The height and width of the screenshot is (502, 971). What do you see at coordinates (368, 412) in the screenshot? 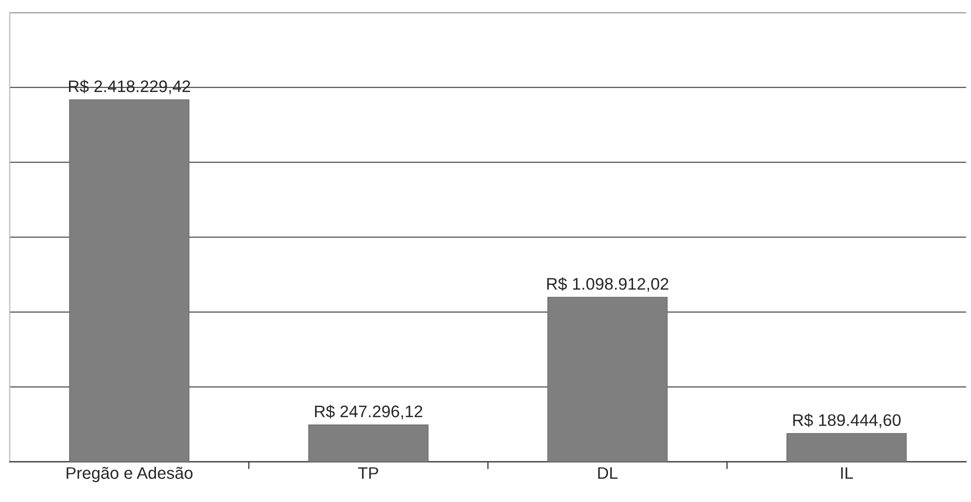
I see `data-label: R$ 247.296,12` at bounding box center [368, 412].